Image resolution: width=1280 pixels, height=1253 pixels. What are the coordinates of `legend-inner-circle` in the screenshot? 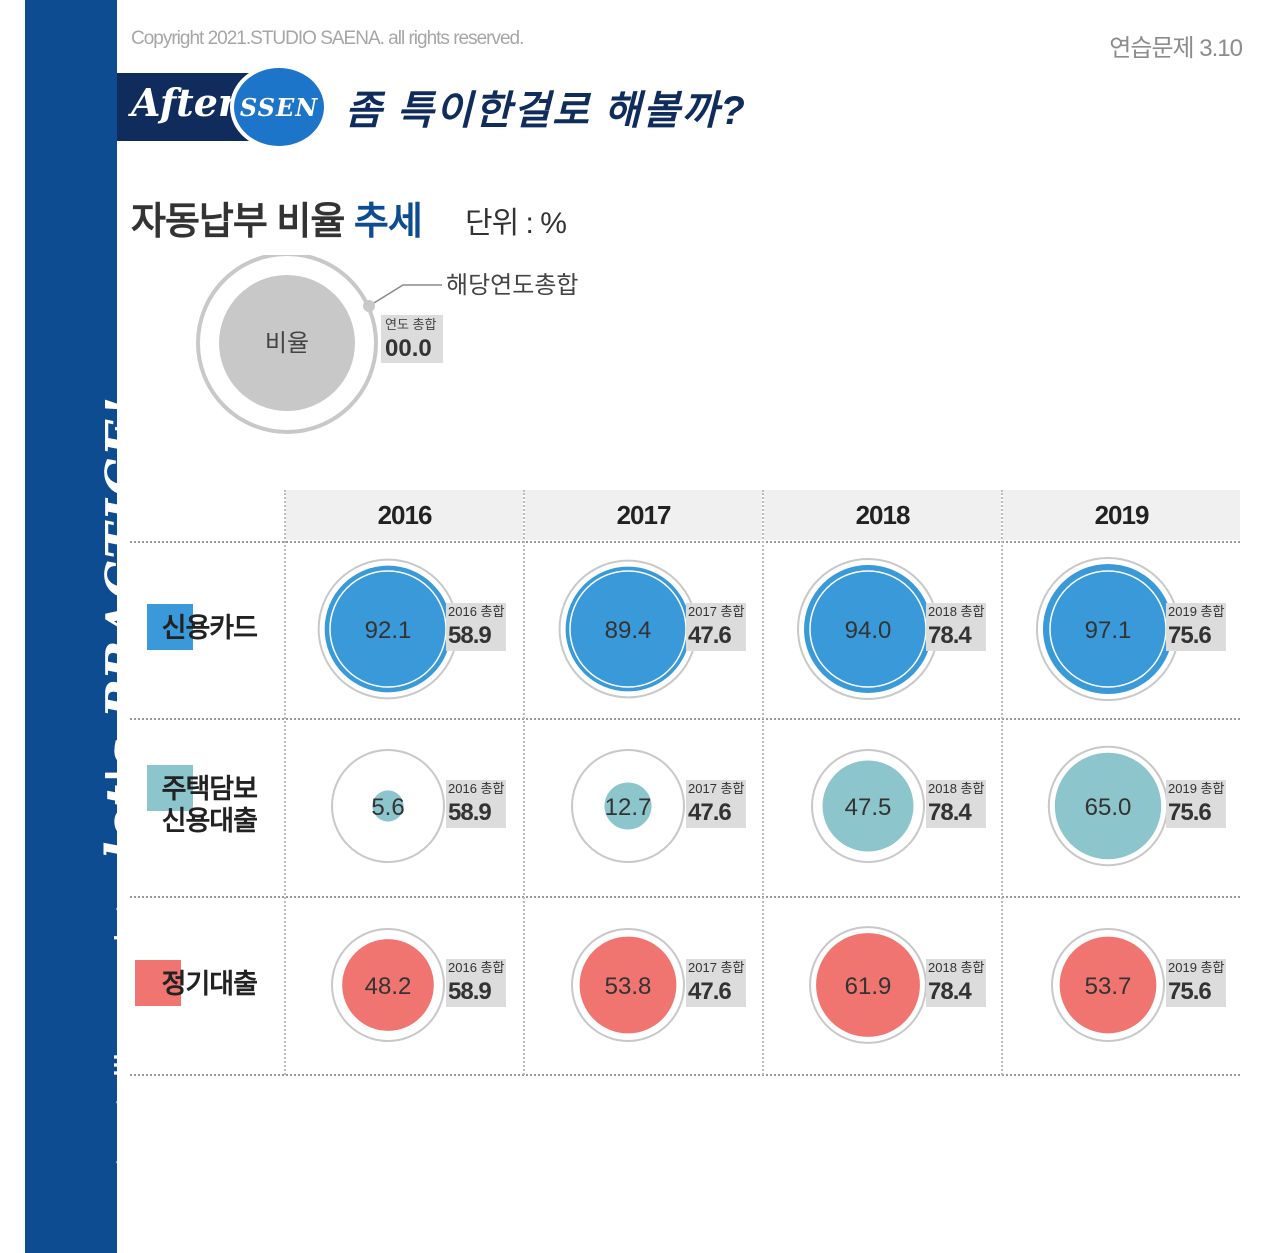 It's located at (287, 343).